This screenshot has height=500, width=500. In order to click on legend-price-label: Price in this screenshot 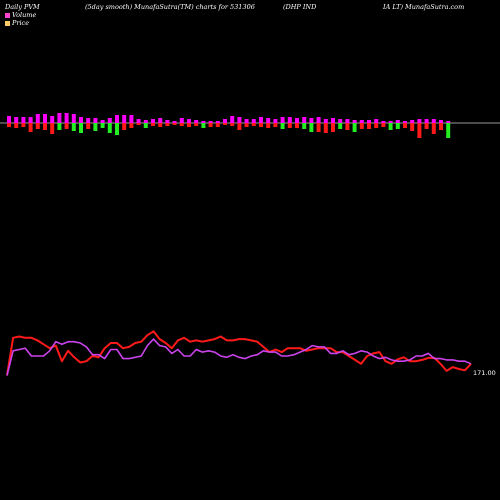, I will do `click(21, 23)`.